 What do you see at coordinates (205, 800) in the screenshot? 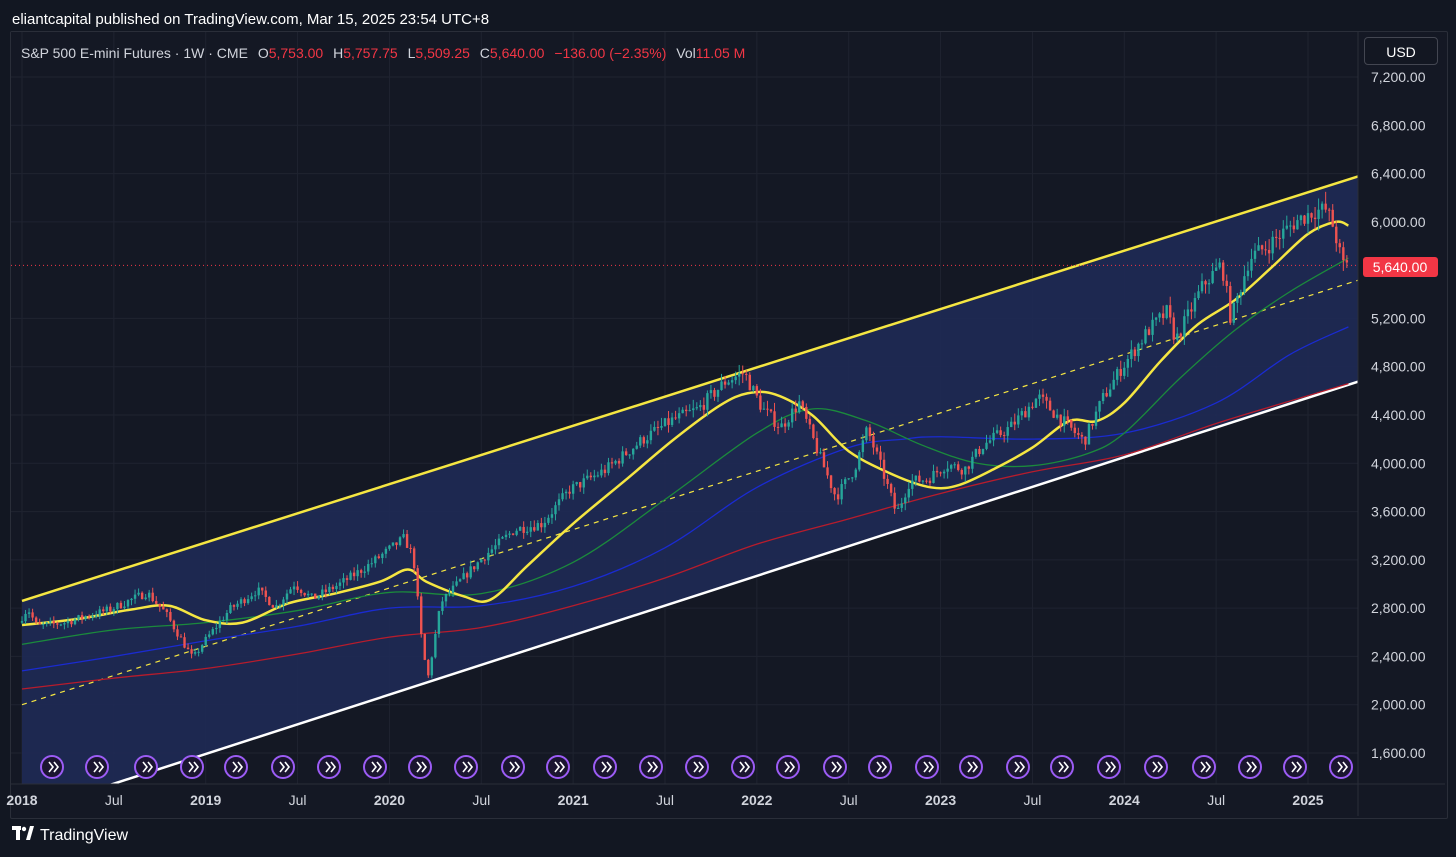
I see `x-tick-label: 2019` at bounding box center [205, 800].